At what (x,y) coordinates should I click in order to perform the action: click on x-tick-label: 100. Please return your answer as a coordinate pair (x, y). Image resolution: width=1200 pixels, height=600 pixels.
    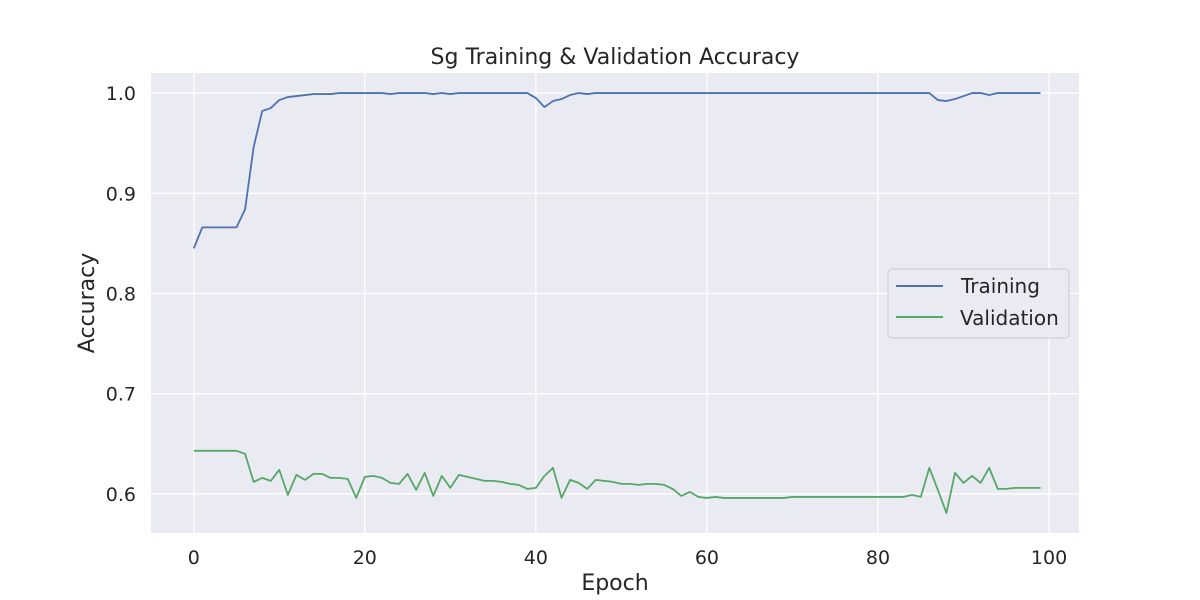
    Looking at the image, I should click on (1049, 558).